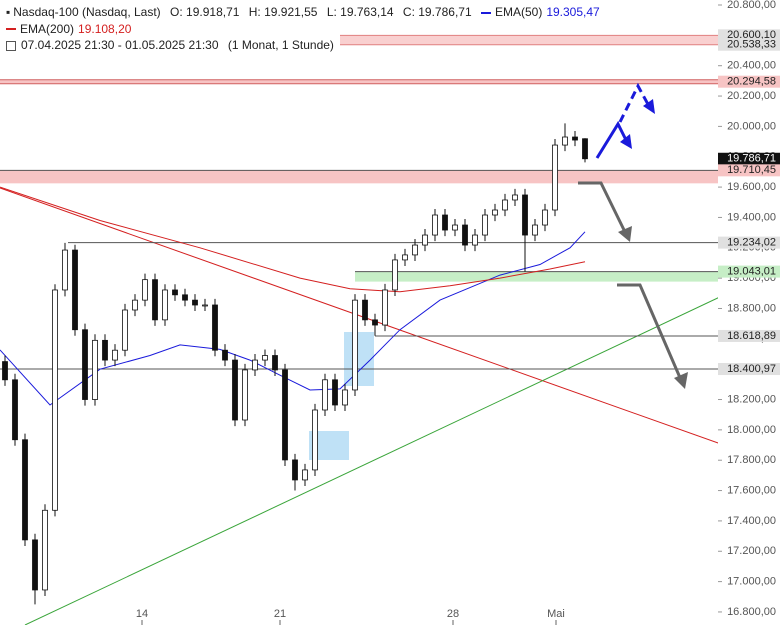  I want to click on level-label: 19.043,01, so click(751, 272).